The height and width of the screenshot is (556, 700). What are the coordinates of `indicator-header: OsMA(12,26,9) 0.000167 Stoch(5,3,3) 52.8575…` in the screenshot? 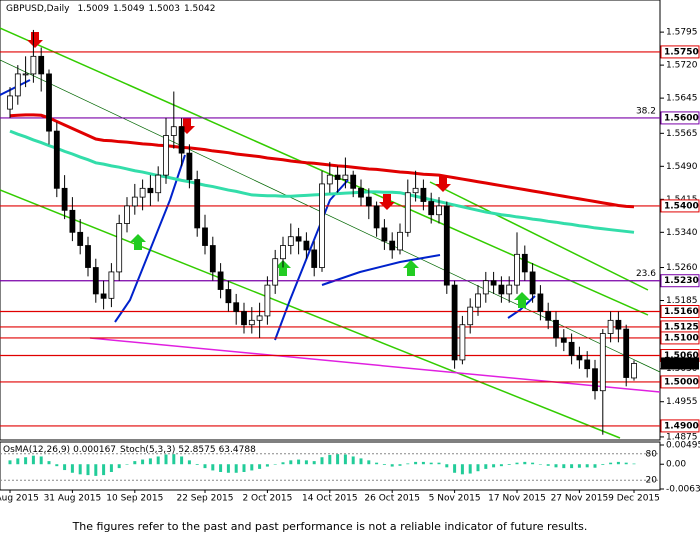 It's located at (129, 450).